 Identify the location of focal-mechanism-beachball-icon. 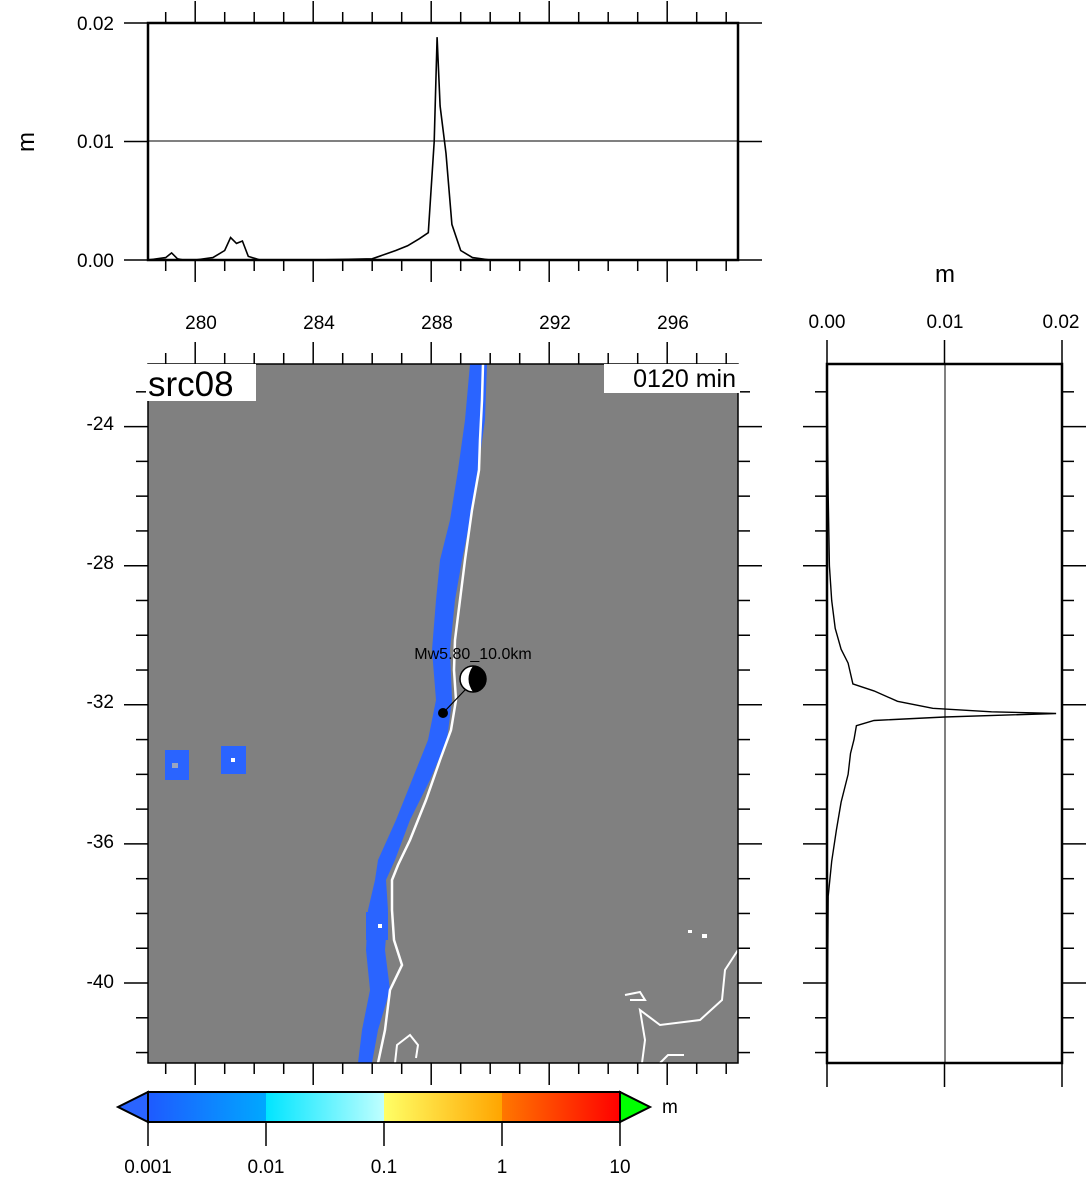
(473, 679).